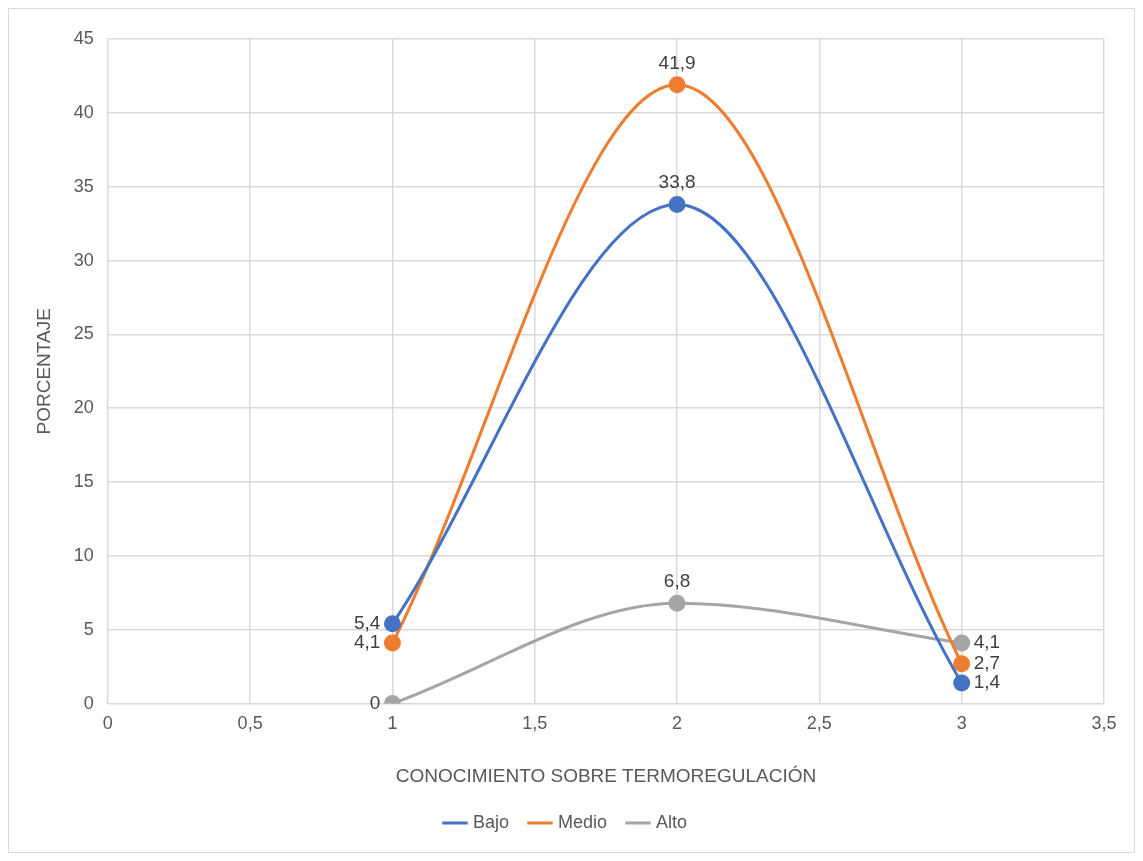  Describe the element at coordinates (677, 580) in the screenshot. I see `data-label: 6,8` at that location.